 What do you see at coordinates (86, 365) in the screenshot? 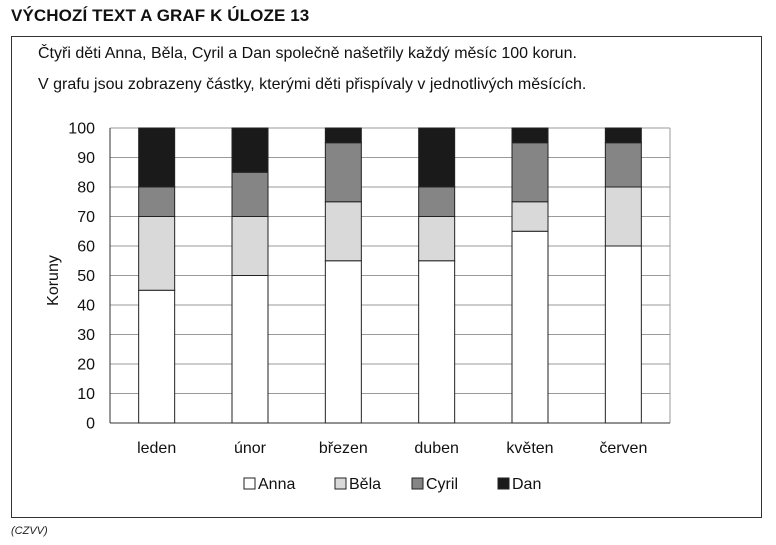
I see `y-tick-label-20: 20` at bounding box center [86, 365].